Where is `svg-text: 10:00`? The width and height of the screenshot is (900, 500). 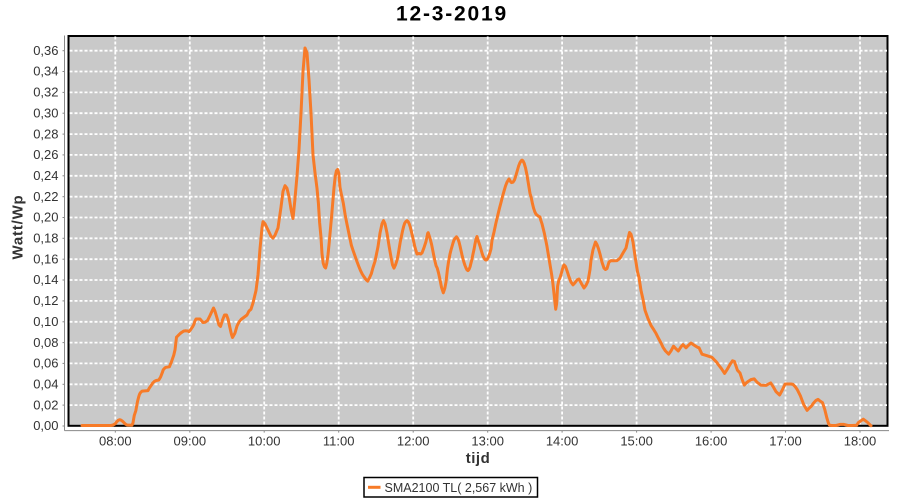
svg-text: 10:00 is located at coordinates (264, 441).